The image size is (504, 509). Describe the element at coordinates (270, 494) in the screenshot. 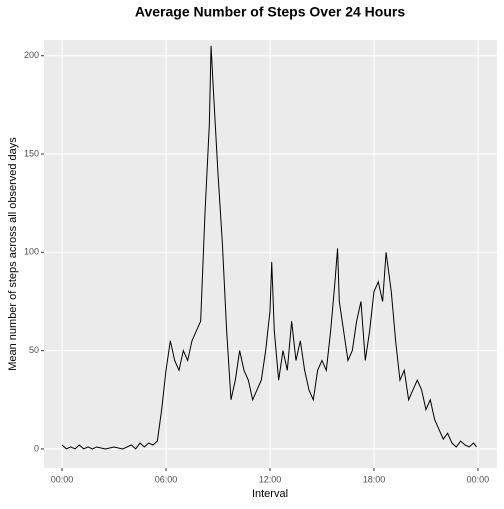

I see `x-axis-title: Interval` at that location.